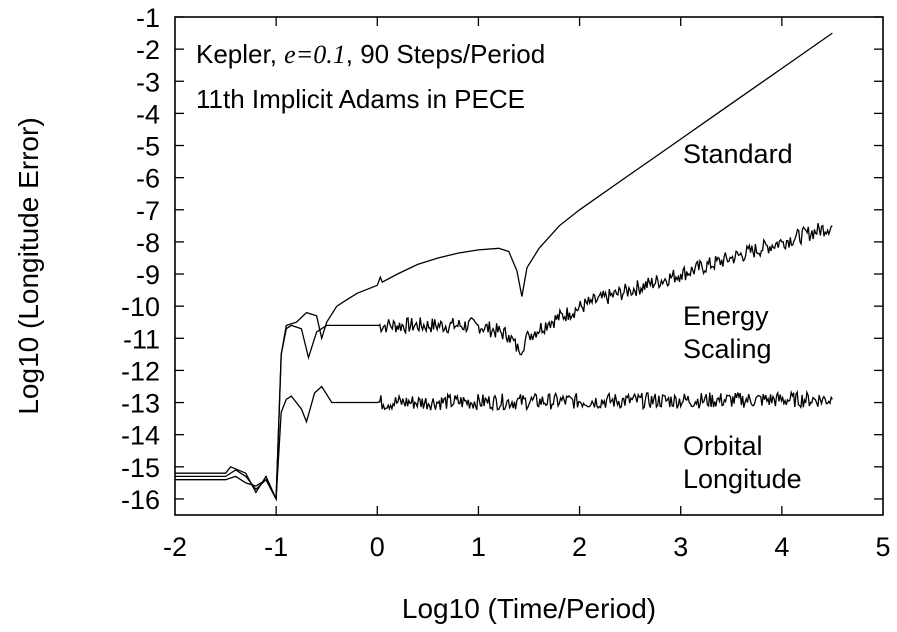 This screenshot has height=632, width=897. I want to click on series-label: Standard, so click(738, 154).